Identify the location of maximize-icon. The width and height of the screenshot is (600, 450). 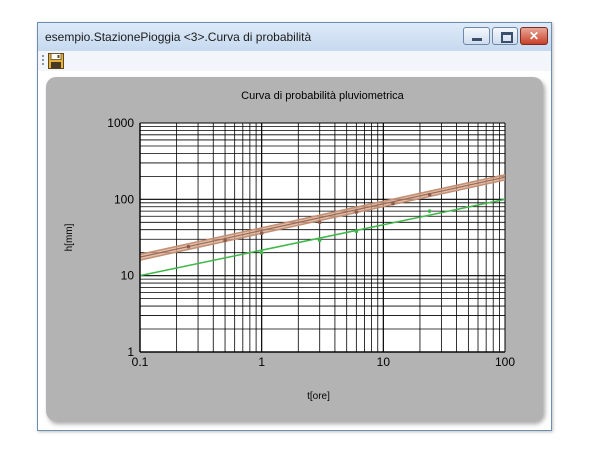
(507, 37).